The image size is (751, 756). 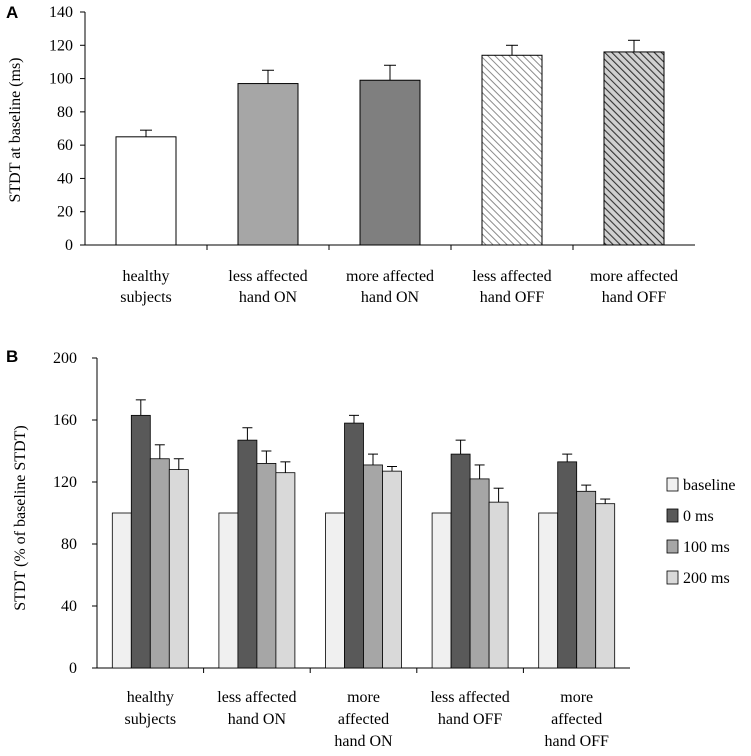 I want to click on panel-b-letter: B, so click(x=12, y=356).